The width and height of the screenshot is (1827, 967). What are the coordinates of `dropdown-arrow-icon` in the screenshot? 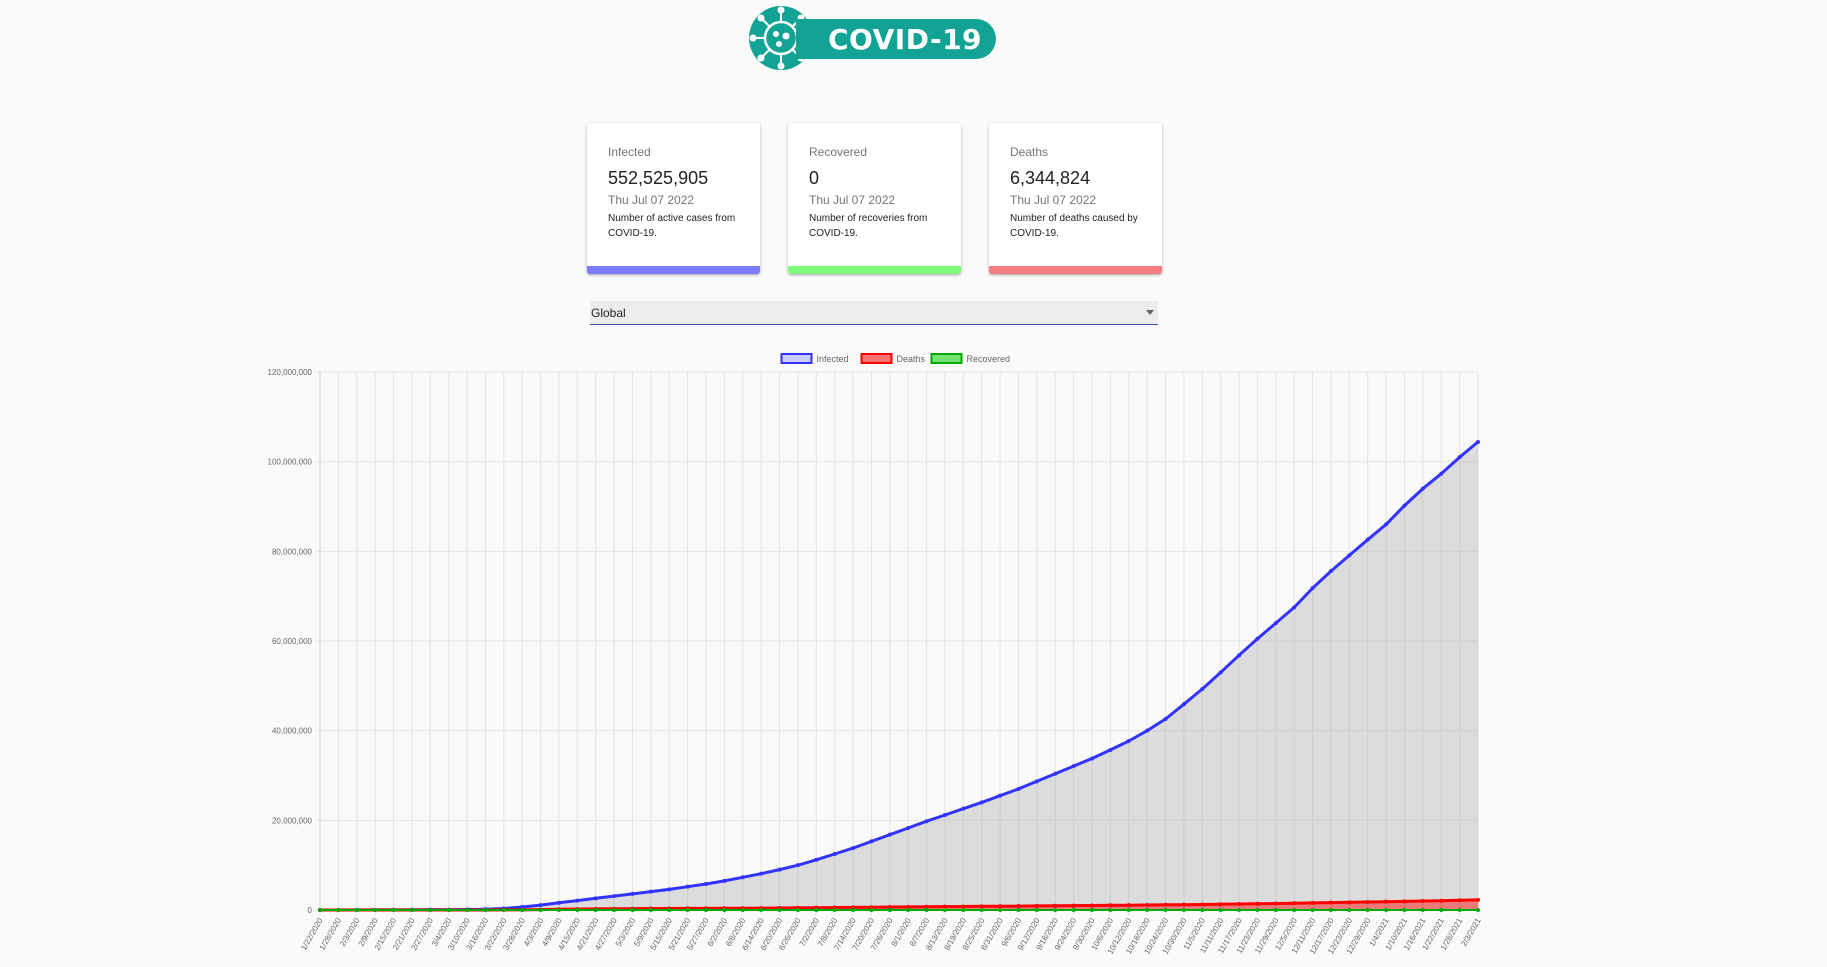 It's located at (1150, 312).